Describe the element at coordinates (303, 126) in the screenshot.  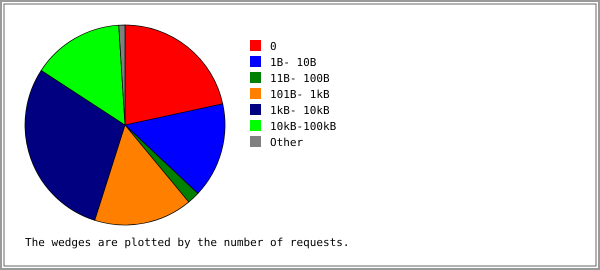
I see `legend-label: 10kB-100kB` at that location.